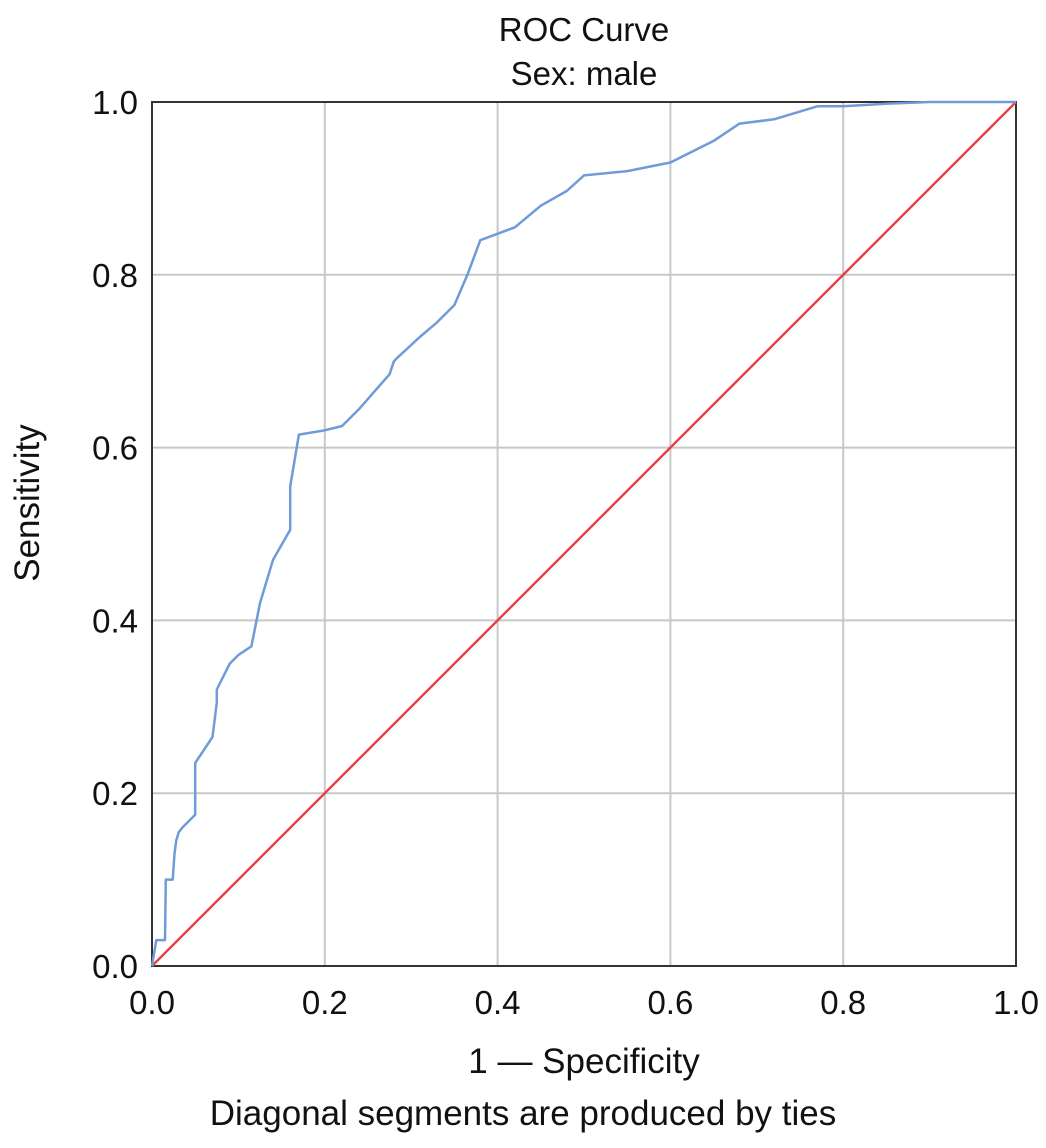  Describe the element at coordinates (498, 1002) in the screenshot. I see `x-tick-label: 0.4` at that location.